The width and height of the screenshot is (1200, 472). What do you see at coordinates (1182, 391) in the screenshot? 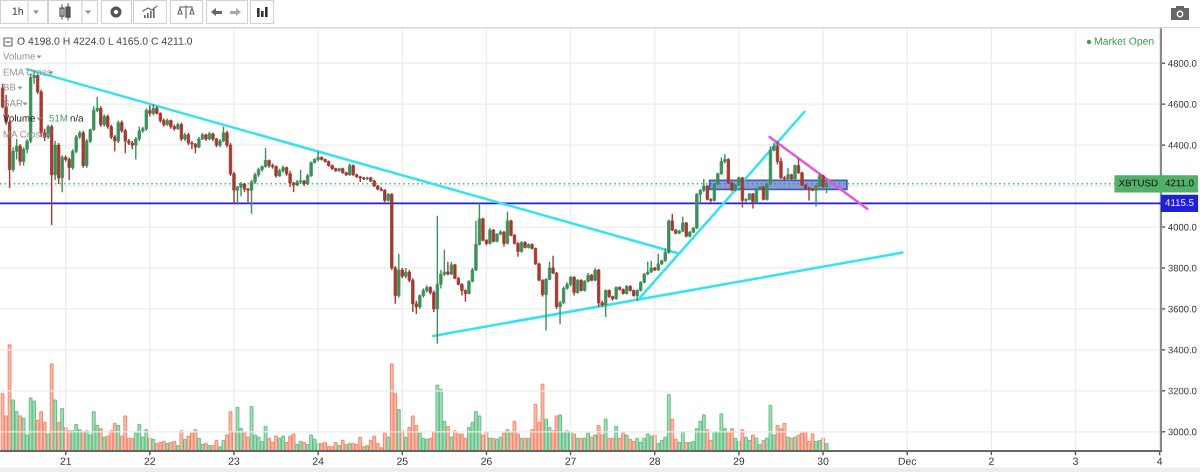
I see `y-tick-label: 3200.0` at bounding box center [1182, 391].